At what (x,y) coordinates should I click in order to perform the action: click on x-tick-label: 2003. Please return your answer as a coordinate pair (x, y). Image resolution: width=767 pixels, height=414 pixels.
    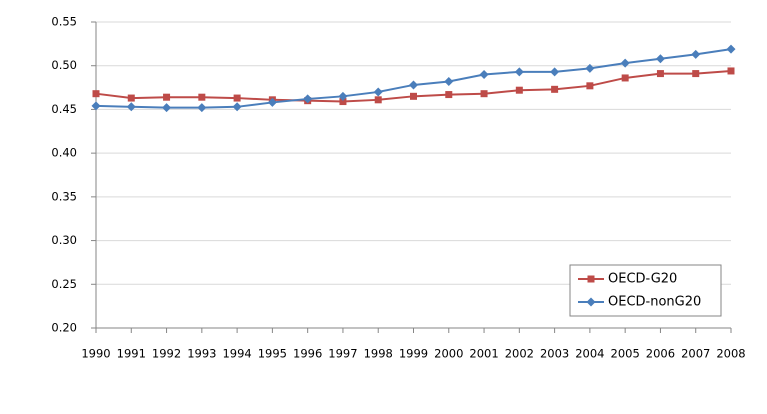
    Looking at the image, I should click on (554, 354).